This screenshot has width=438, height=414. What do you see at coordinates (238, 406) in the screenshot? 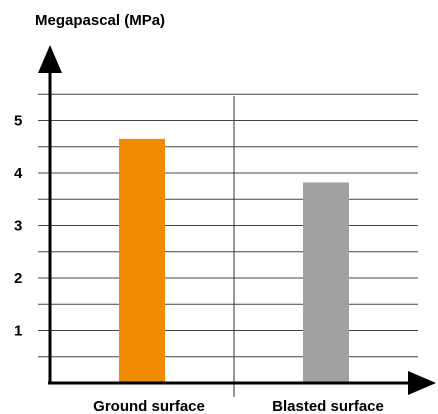
I see `category-labels: Ground surface Blasted surface` at bounding box center [238, 406].